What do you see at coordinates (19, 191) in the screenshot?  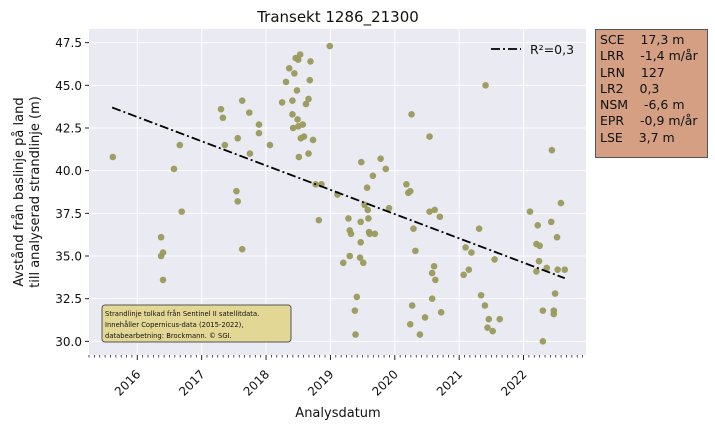 I see `y-axis-label-line: Avstånd från baslinje på land` at bounding box center [19, 191].